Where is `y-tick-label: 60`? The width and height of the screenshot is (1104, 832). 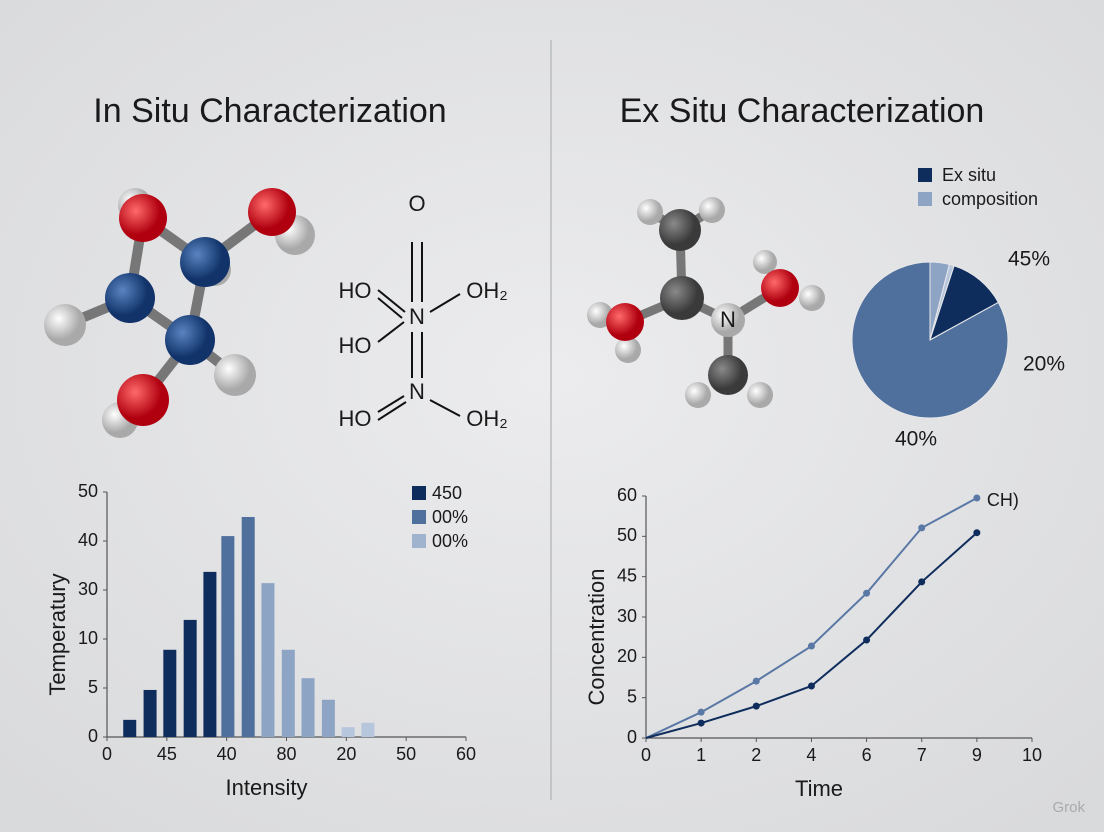
y-tick-label: 60 is located at coordinates (627, 495).